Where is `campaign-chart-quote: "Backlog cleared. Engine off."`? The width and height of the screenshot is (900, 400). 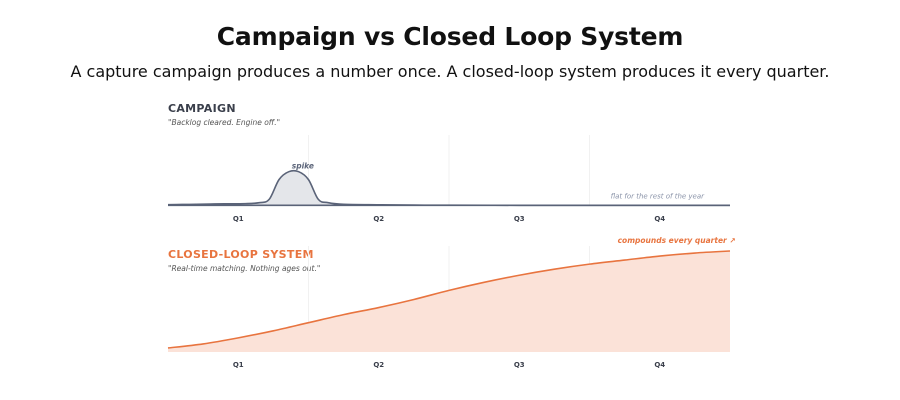 campaign-chart-quote: "Backlog cleared. Engine off." is located at coordinates (224, 122).